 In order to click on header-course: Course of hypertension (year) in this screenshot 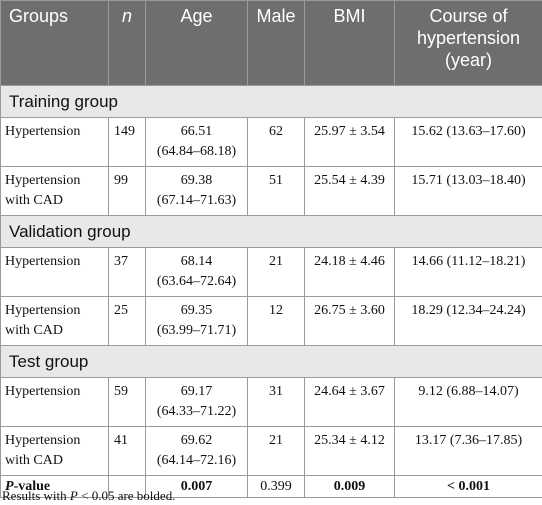, I will do `click(468, 43)`.